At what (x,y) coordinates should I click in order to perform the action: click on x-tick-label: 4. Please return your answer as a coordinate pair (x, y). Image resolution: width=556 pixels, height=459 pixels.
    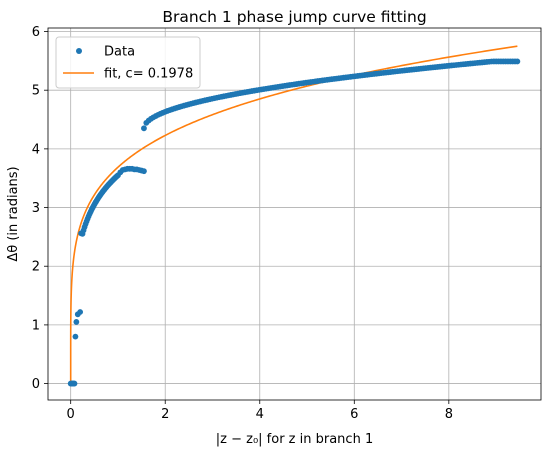
    Looking at the image, I should click on (260, 414).